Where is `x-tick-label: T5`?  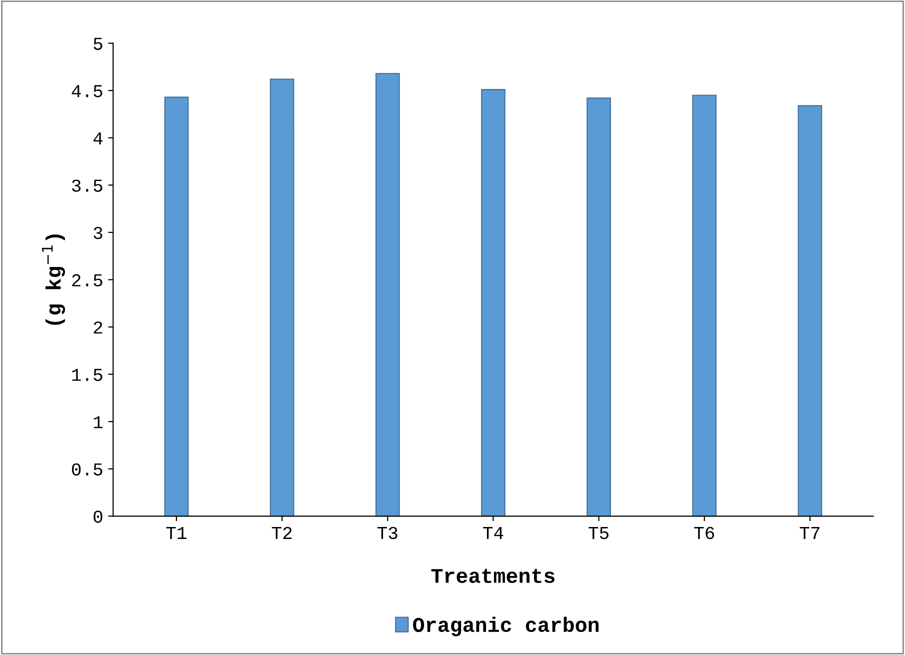 x-tick-label: T5 is located at coordinates (598, 533).